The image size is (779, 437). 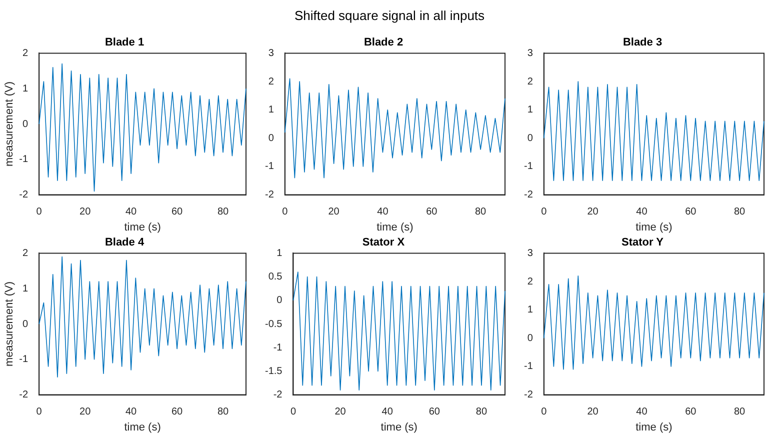 I want to click on chart-title: Blade 2, so click(x=384, y=42).